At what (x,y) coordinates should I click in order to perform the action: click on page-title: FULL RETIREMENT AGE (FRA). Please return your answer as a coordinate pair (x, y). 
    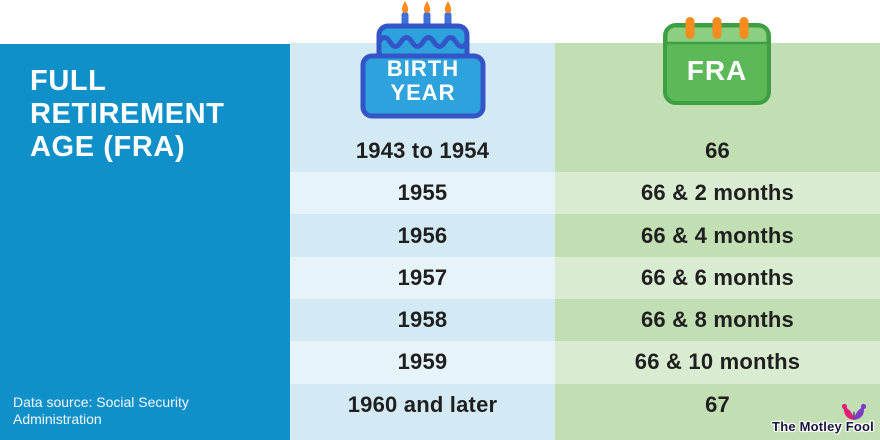
    Looking at the image, I should click on (127, 114).